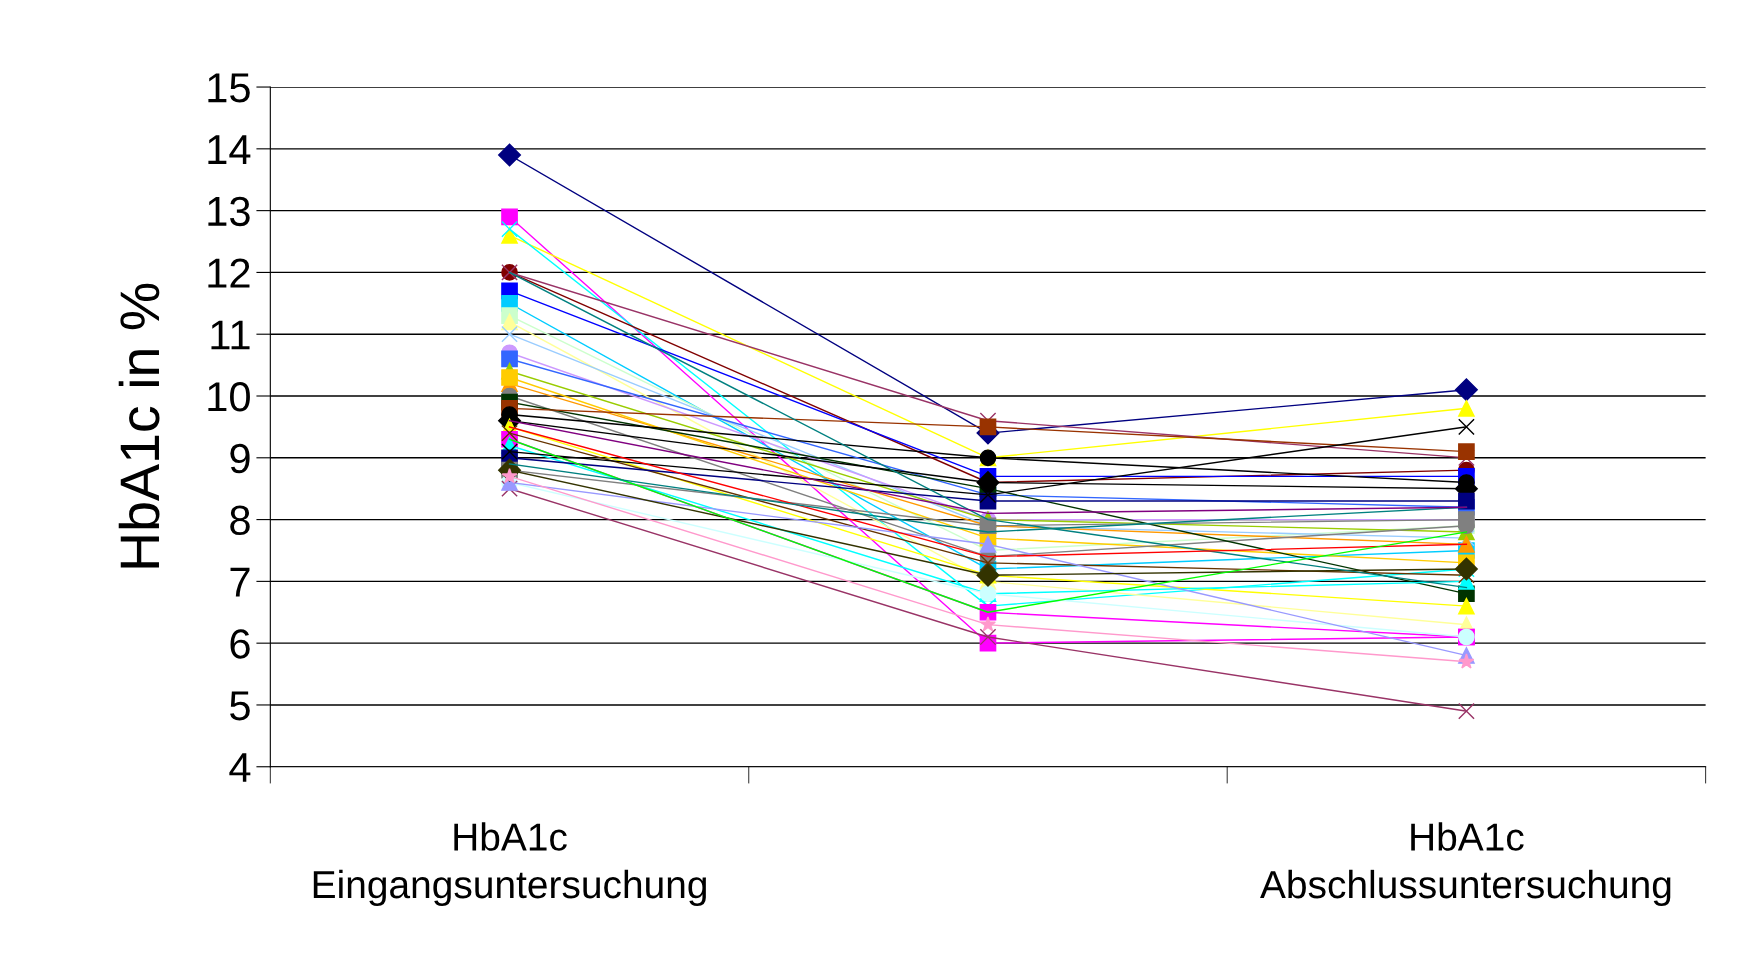  Describe the element at coordinates (240, 706) in the screenshot. I see `y-tick-label: 5` at that location.